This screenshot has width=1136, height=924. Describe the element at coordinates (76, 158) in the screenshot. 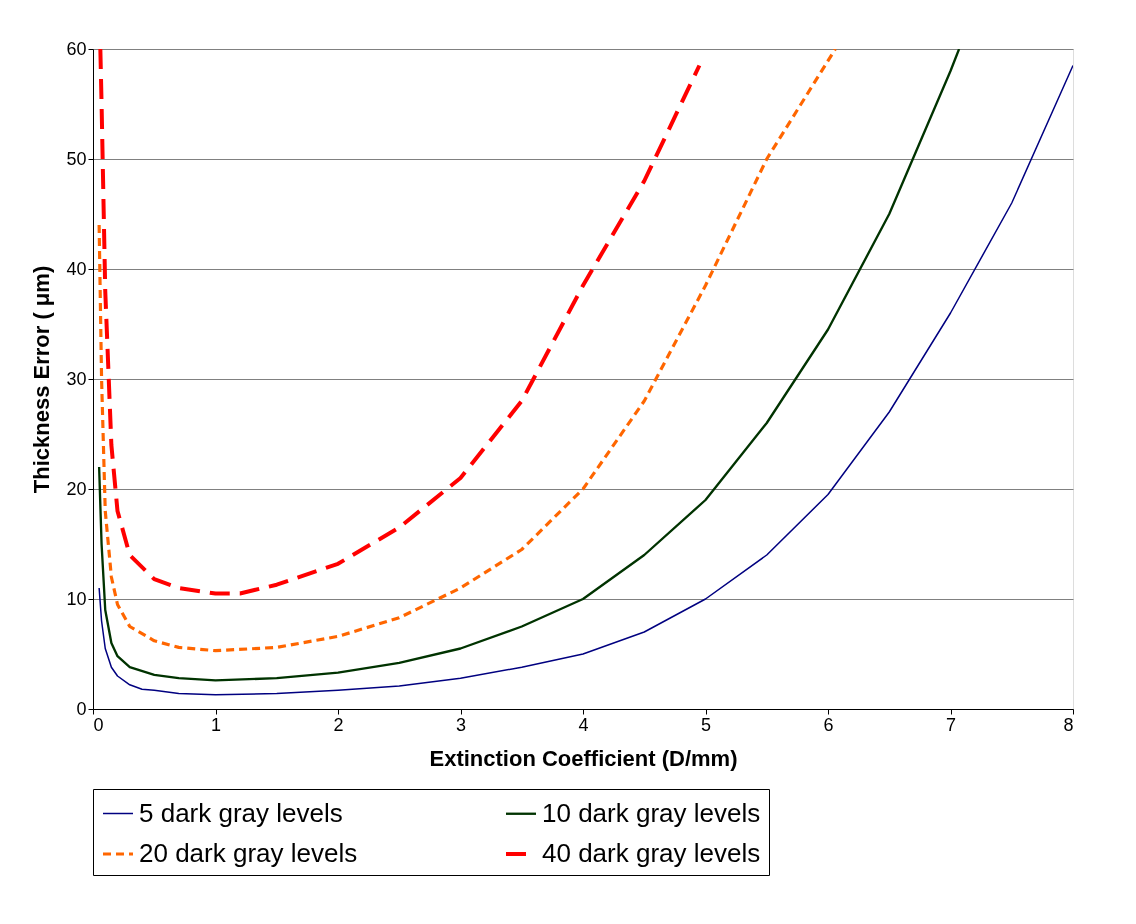

I see `y-tick-label: 50` at that location.